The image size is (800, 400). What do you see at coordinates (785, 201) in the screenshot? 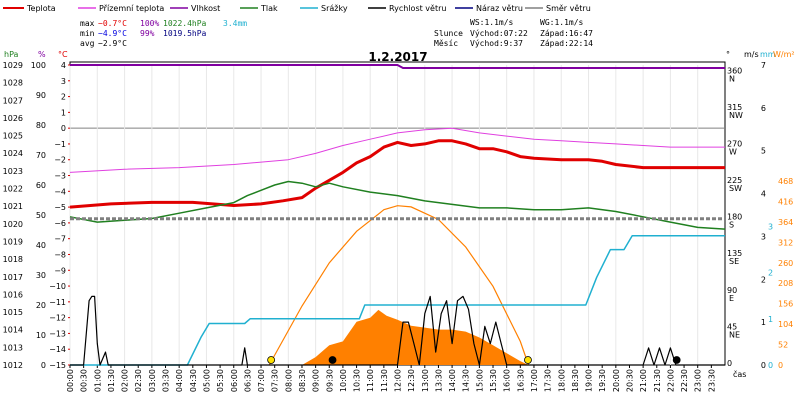
I see `y-tick-wm2: 416` at bounding box center [785, 201].